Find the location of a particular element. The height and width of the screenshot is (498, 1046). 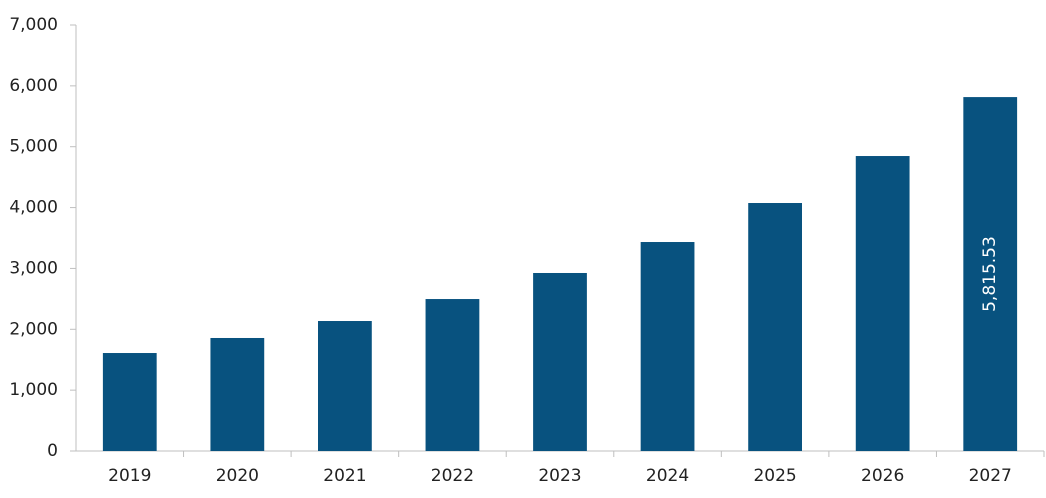

y-tick-label: 7,000 is located at coordinates (33, 25).